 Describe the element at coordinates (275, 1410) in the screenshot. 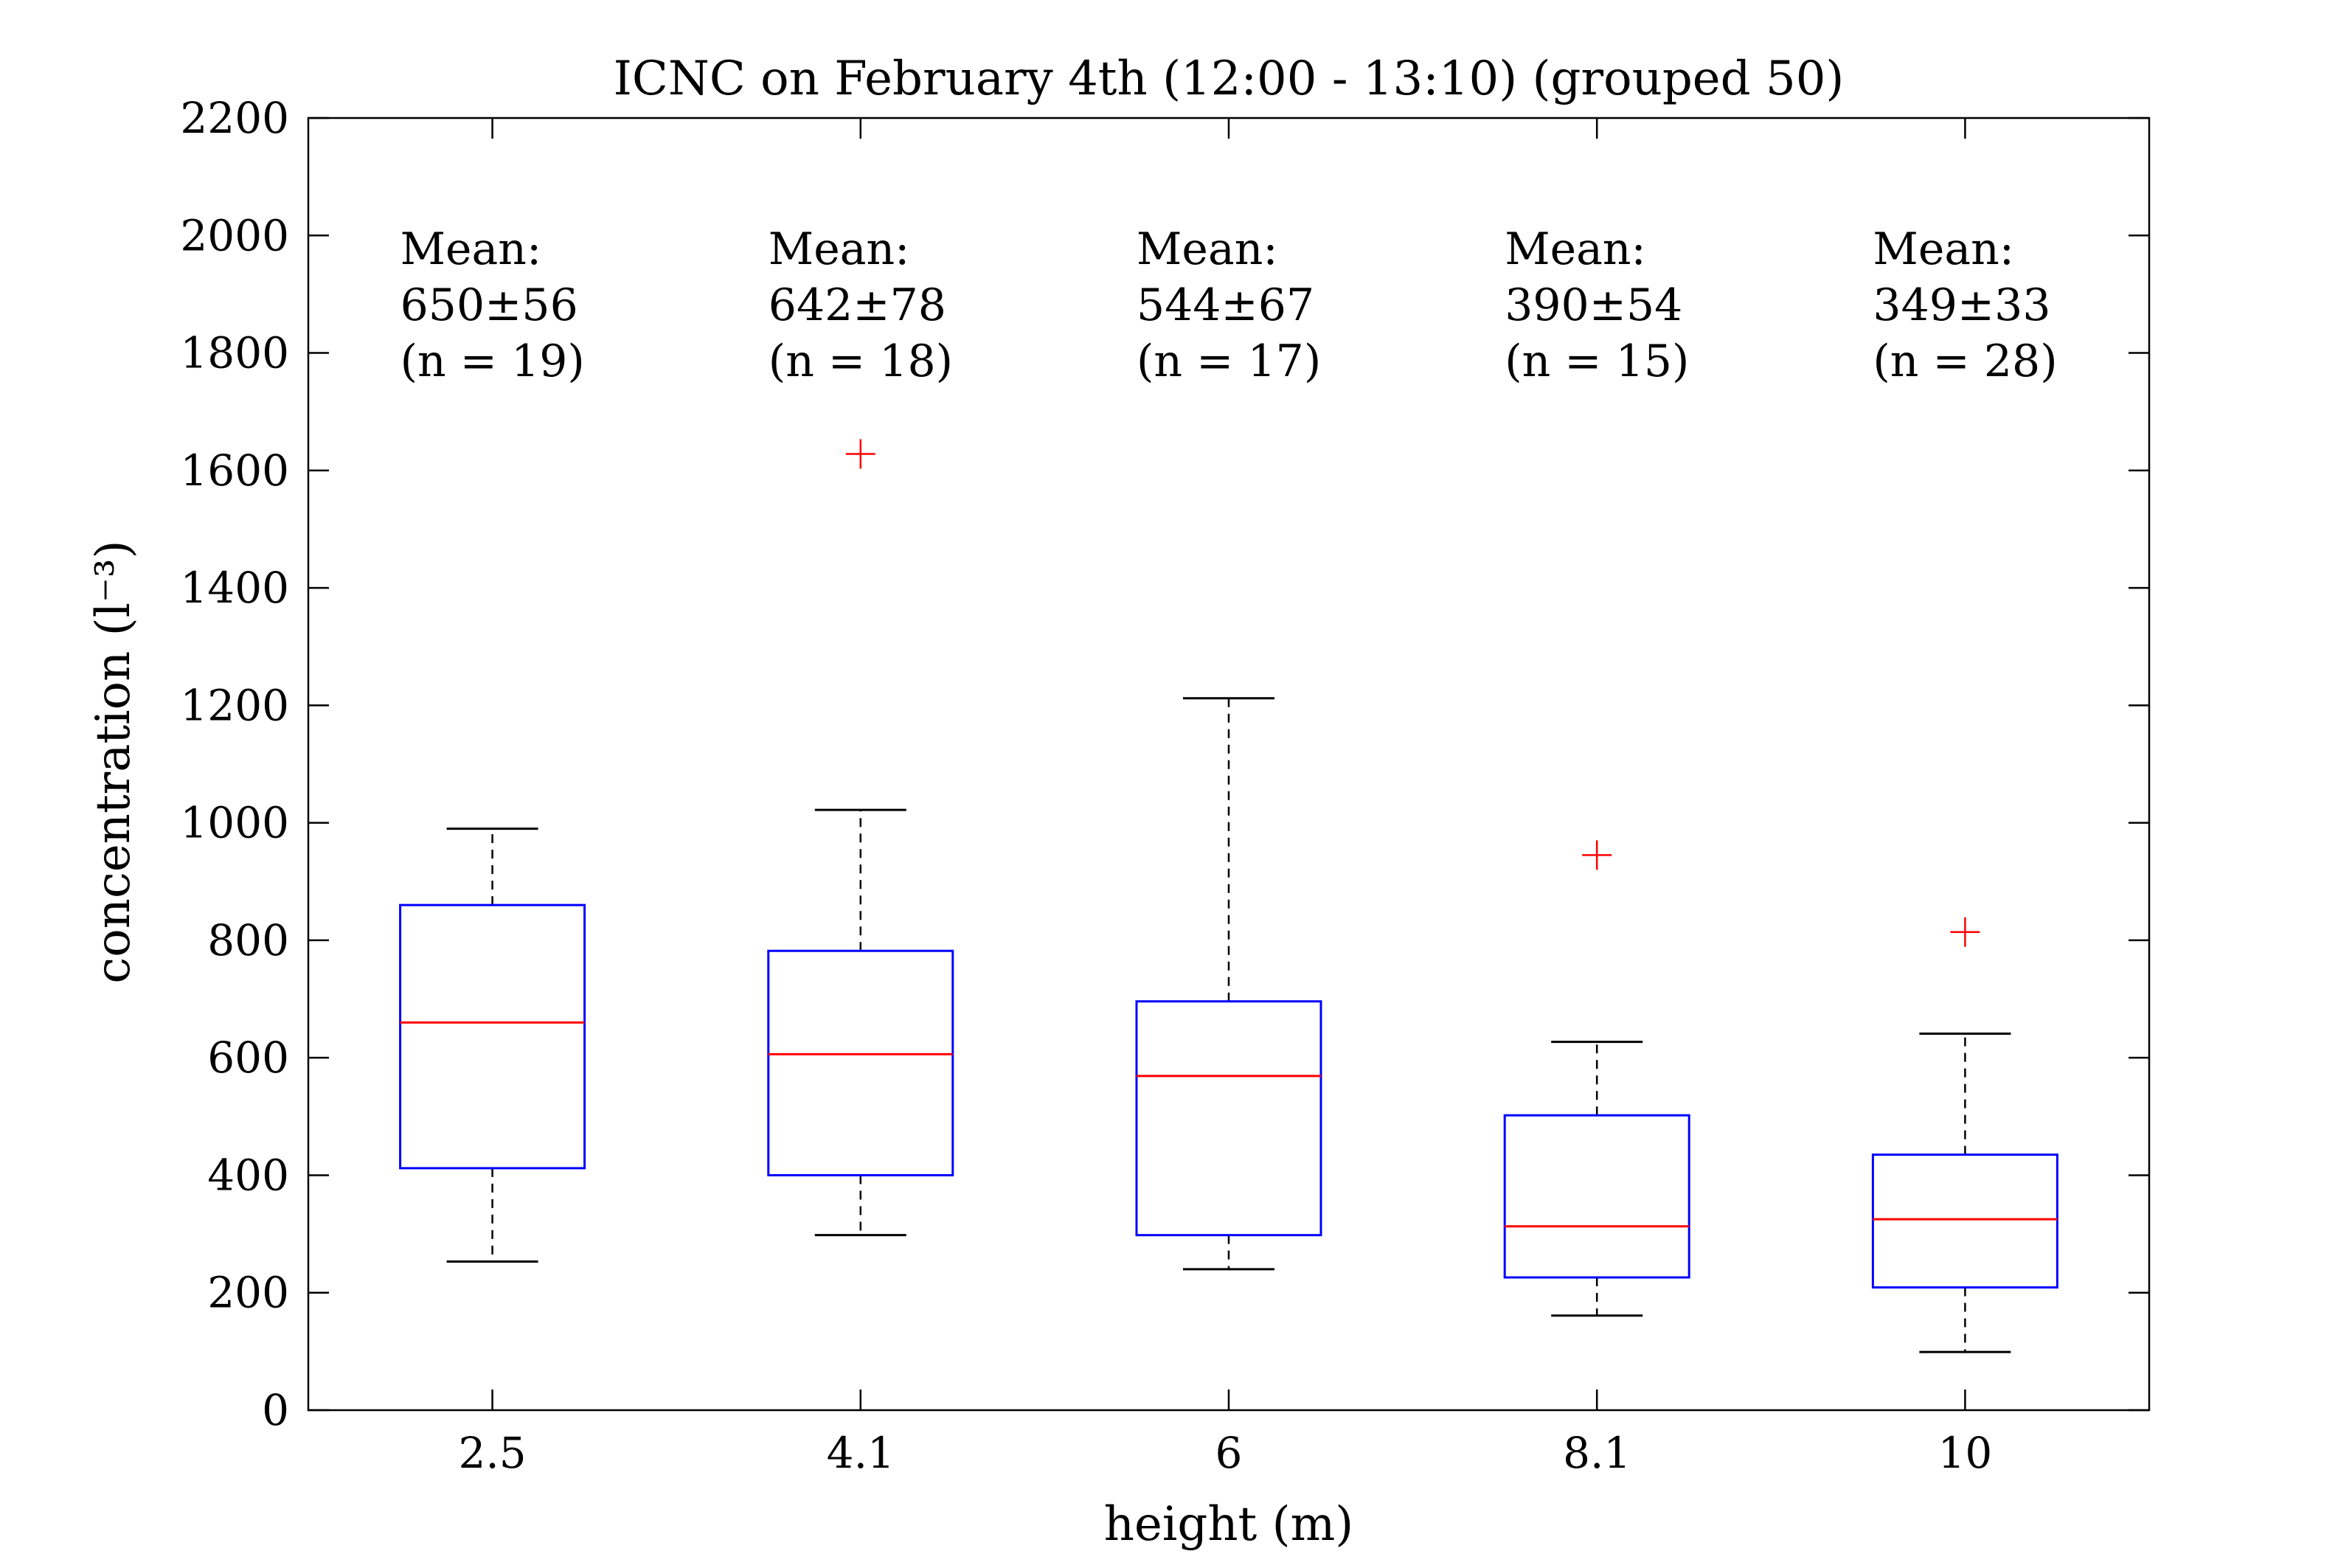

I see `y-tick-label: 0` at that location.